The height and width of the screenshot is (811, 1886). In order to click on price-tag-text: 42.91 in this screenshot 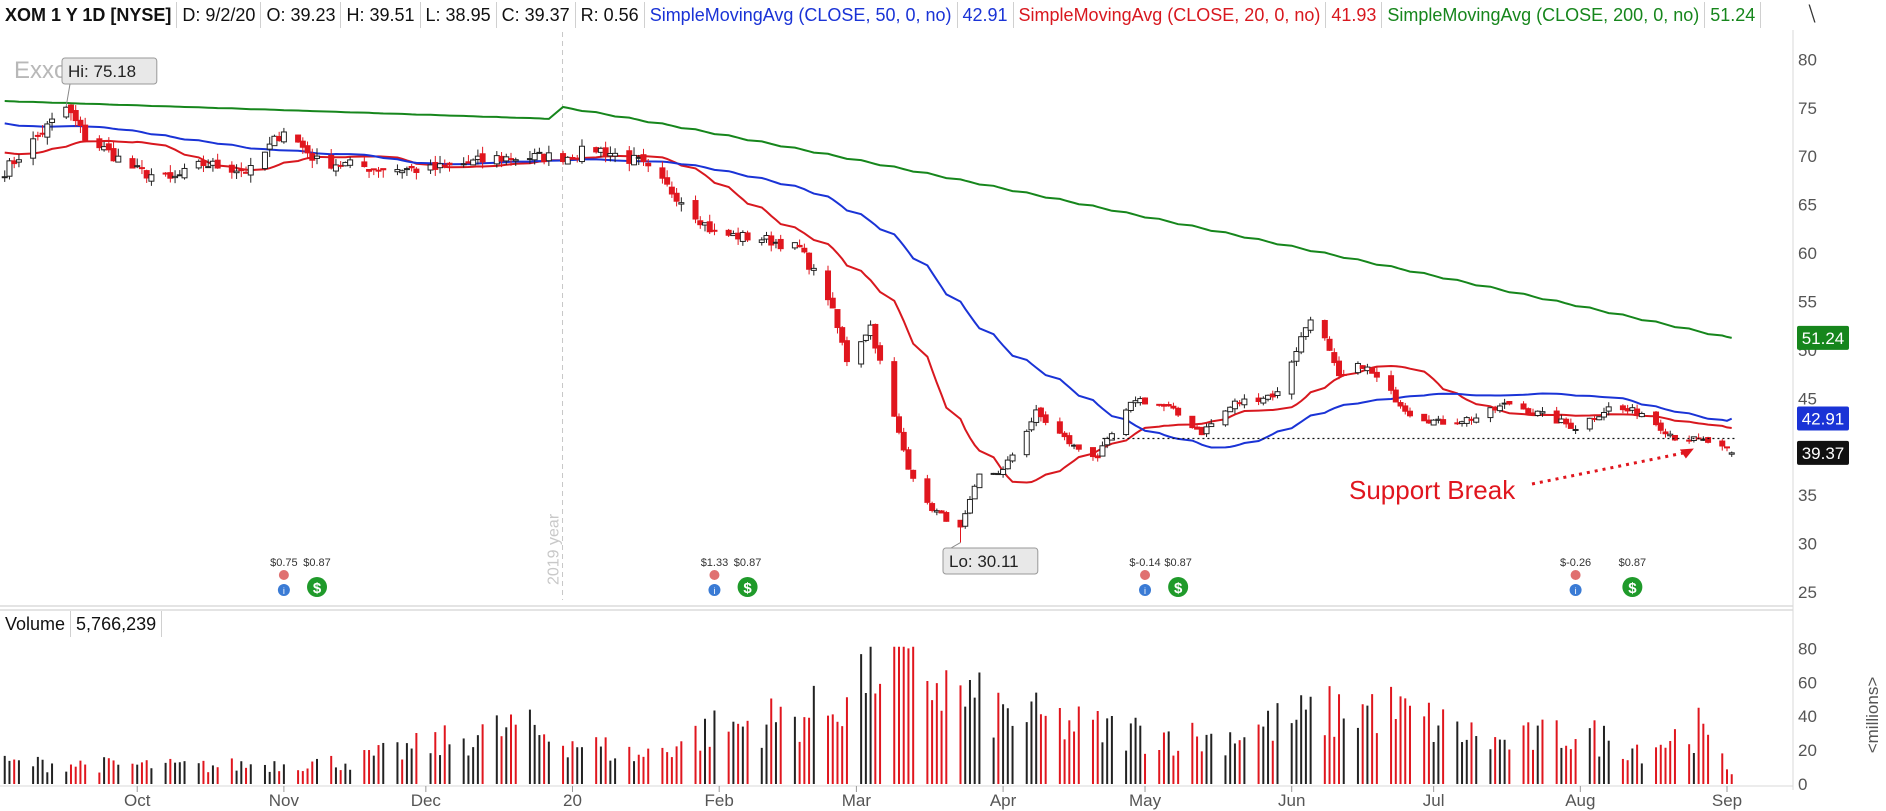, I will do `click(1823, 419)`.